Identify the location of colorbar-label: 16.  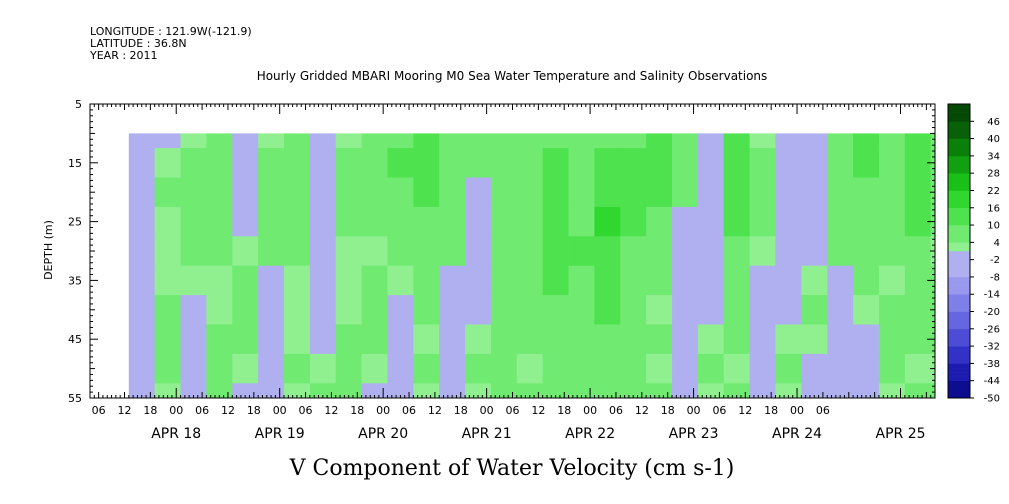
(993, 208).